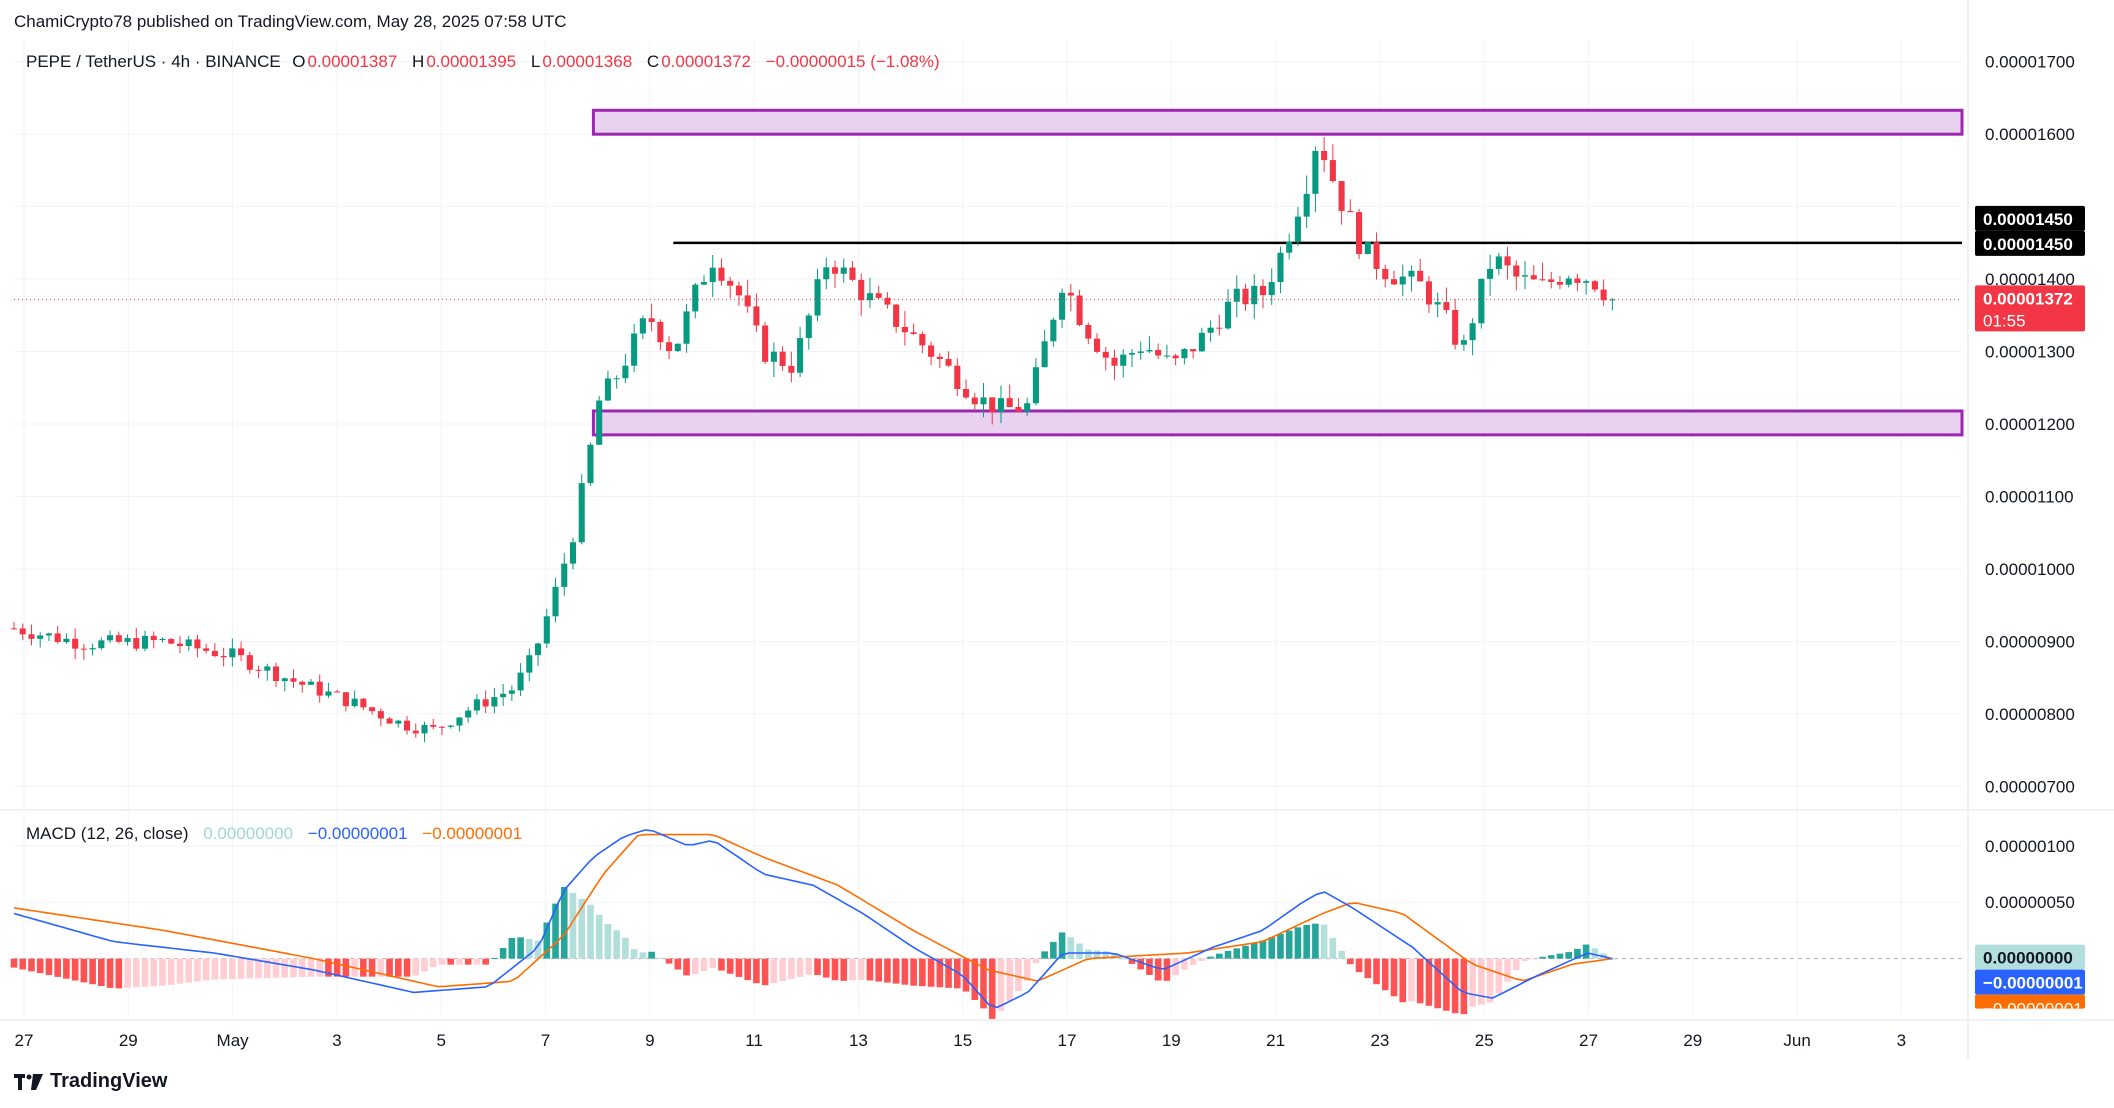 Image resolution: width=2114 pixels, height=1108 pixels. I want to click on symbol-label: PEPE / TetherUS · 4h · BINANCE, so click(153, 61).